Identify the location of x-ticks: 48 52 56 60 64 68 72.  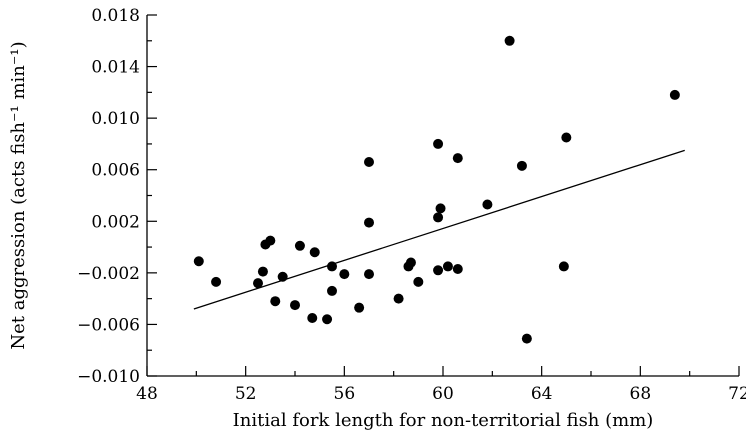
(441, 385).